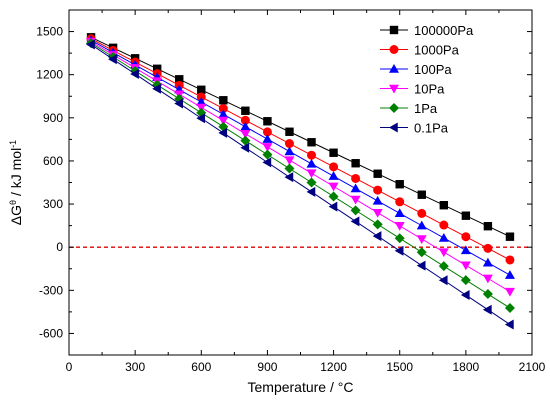 This screenshot has height=403, width=550. What do you see at coordinates (420, 50) in the screenshot?
I see `legend-item-1000Pa: 1000Pa` at bounding box center [420, 50].